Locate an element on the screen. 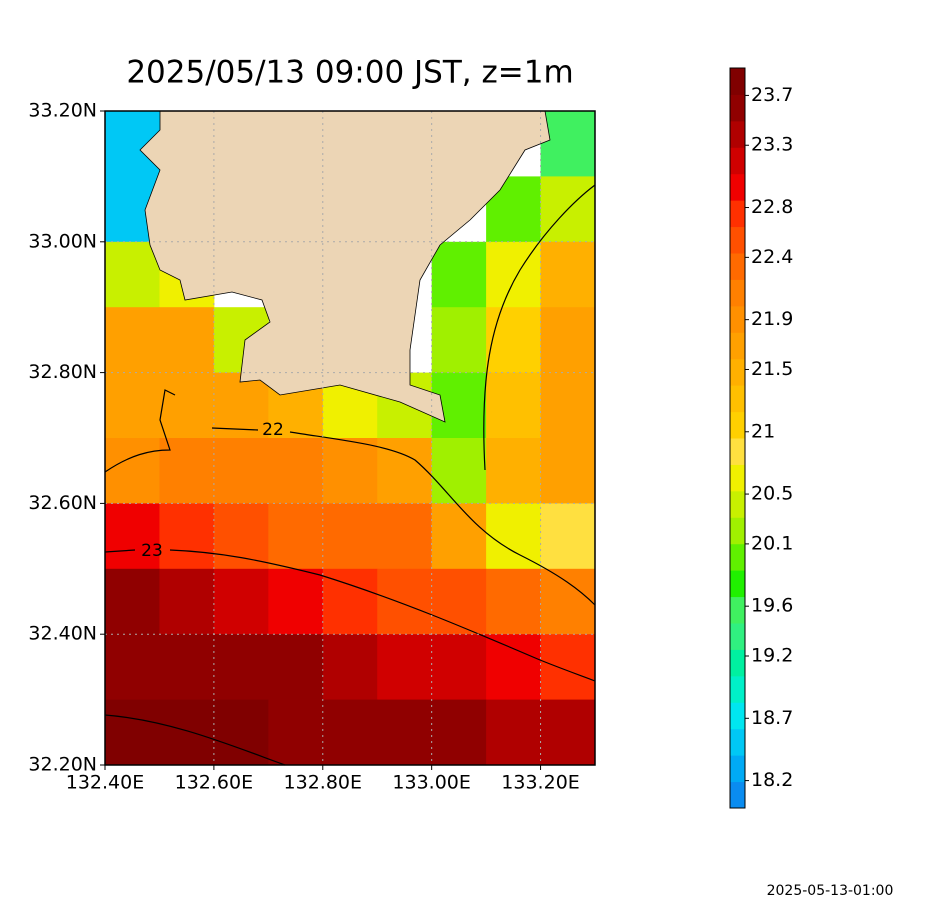 Image resolution: width=950 pixels, height=906 pixels. x-tick-label: 132.80E is located at coordinates (323, 783).